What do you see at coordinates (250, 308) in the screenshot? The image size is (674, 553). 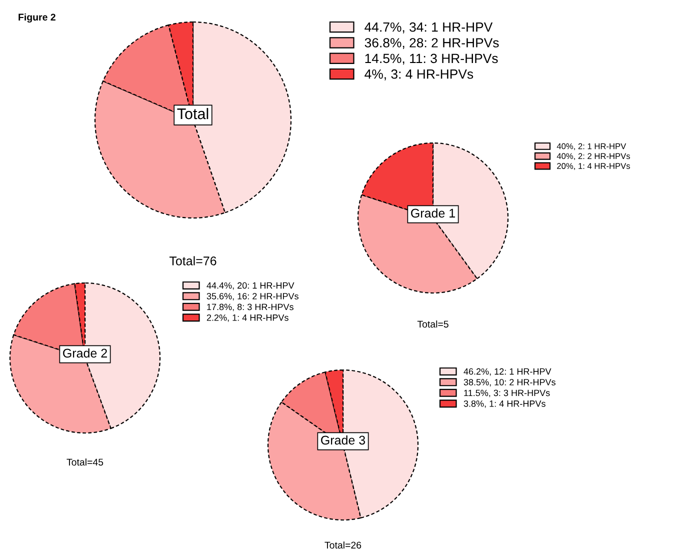 I see `legend-label: 17.8%, 8: 3 HR-HPVs` at bounding box center [250, 308].